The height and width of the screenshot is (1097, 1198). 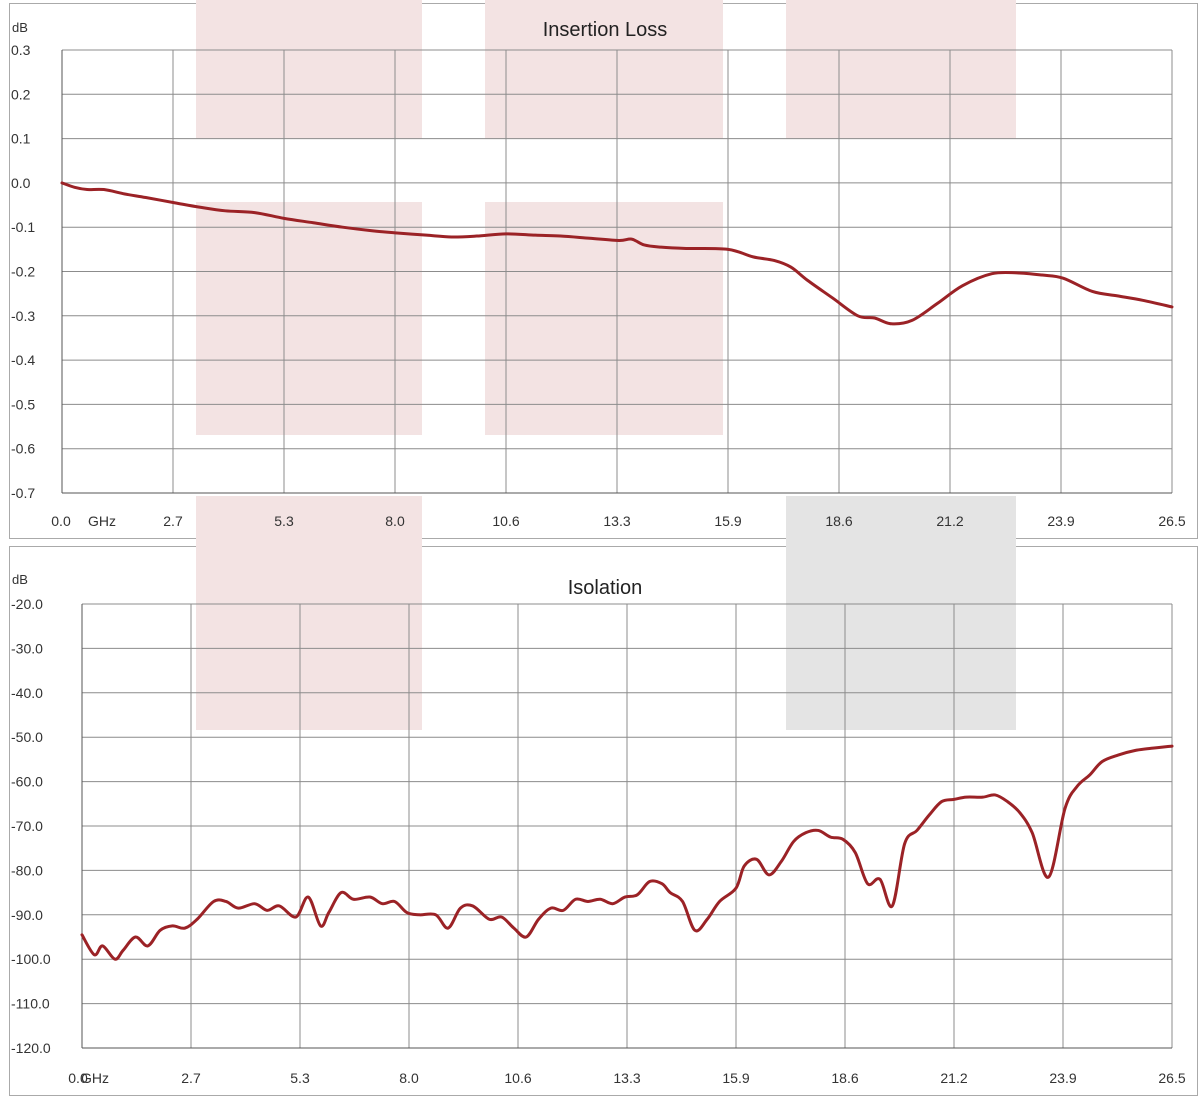 I want to click on isolation-y-tick-label: -120.0, so click(x=31, y=1048).